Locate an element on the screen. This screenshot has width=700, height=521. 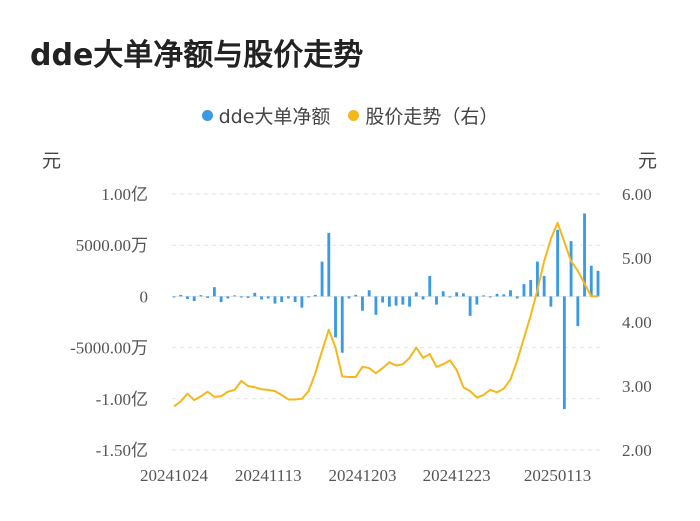
left-tick-label: 1.00亿 is located at coordinates (124, 194).